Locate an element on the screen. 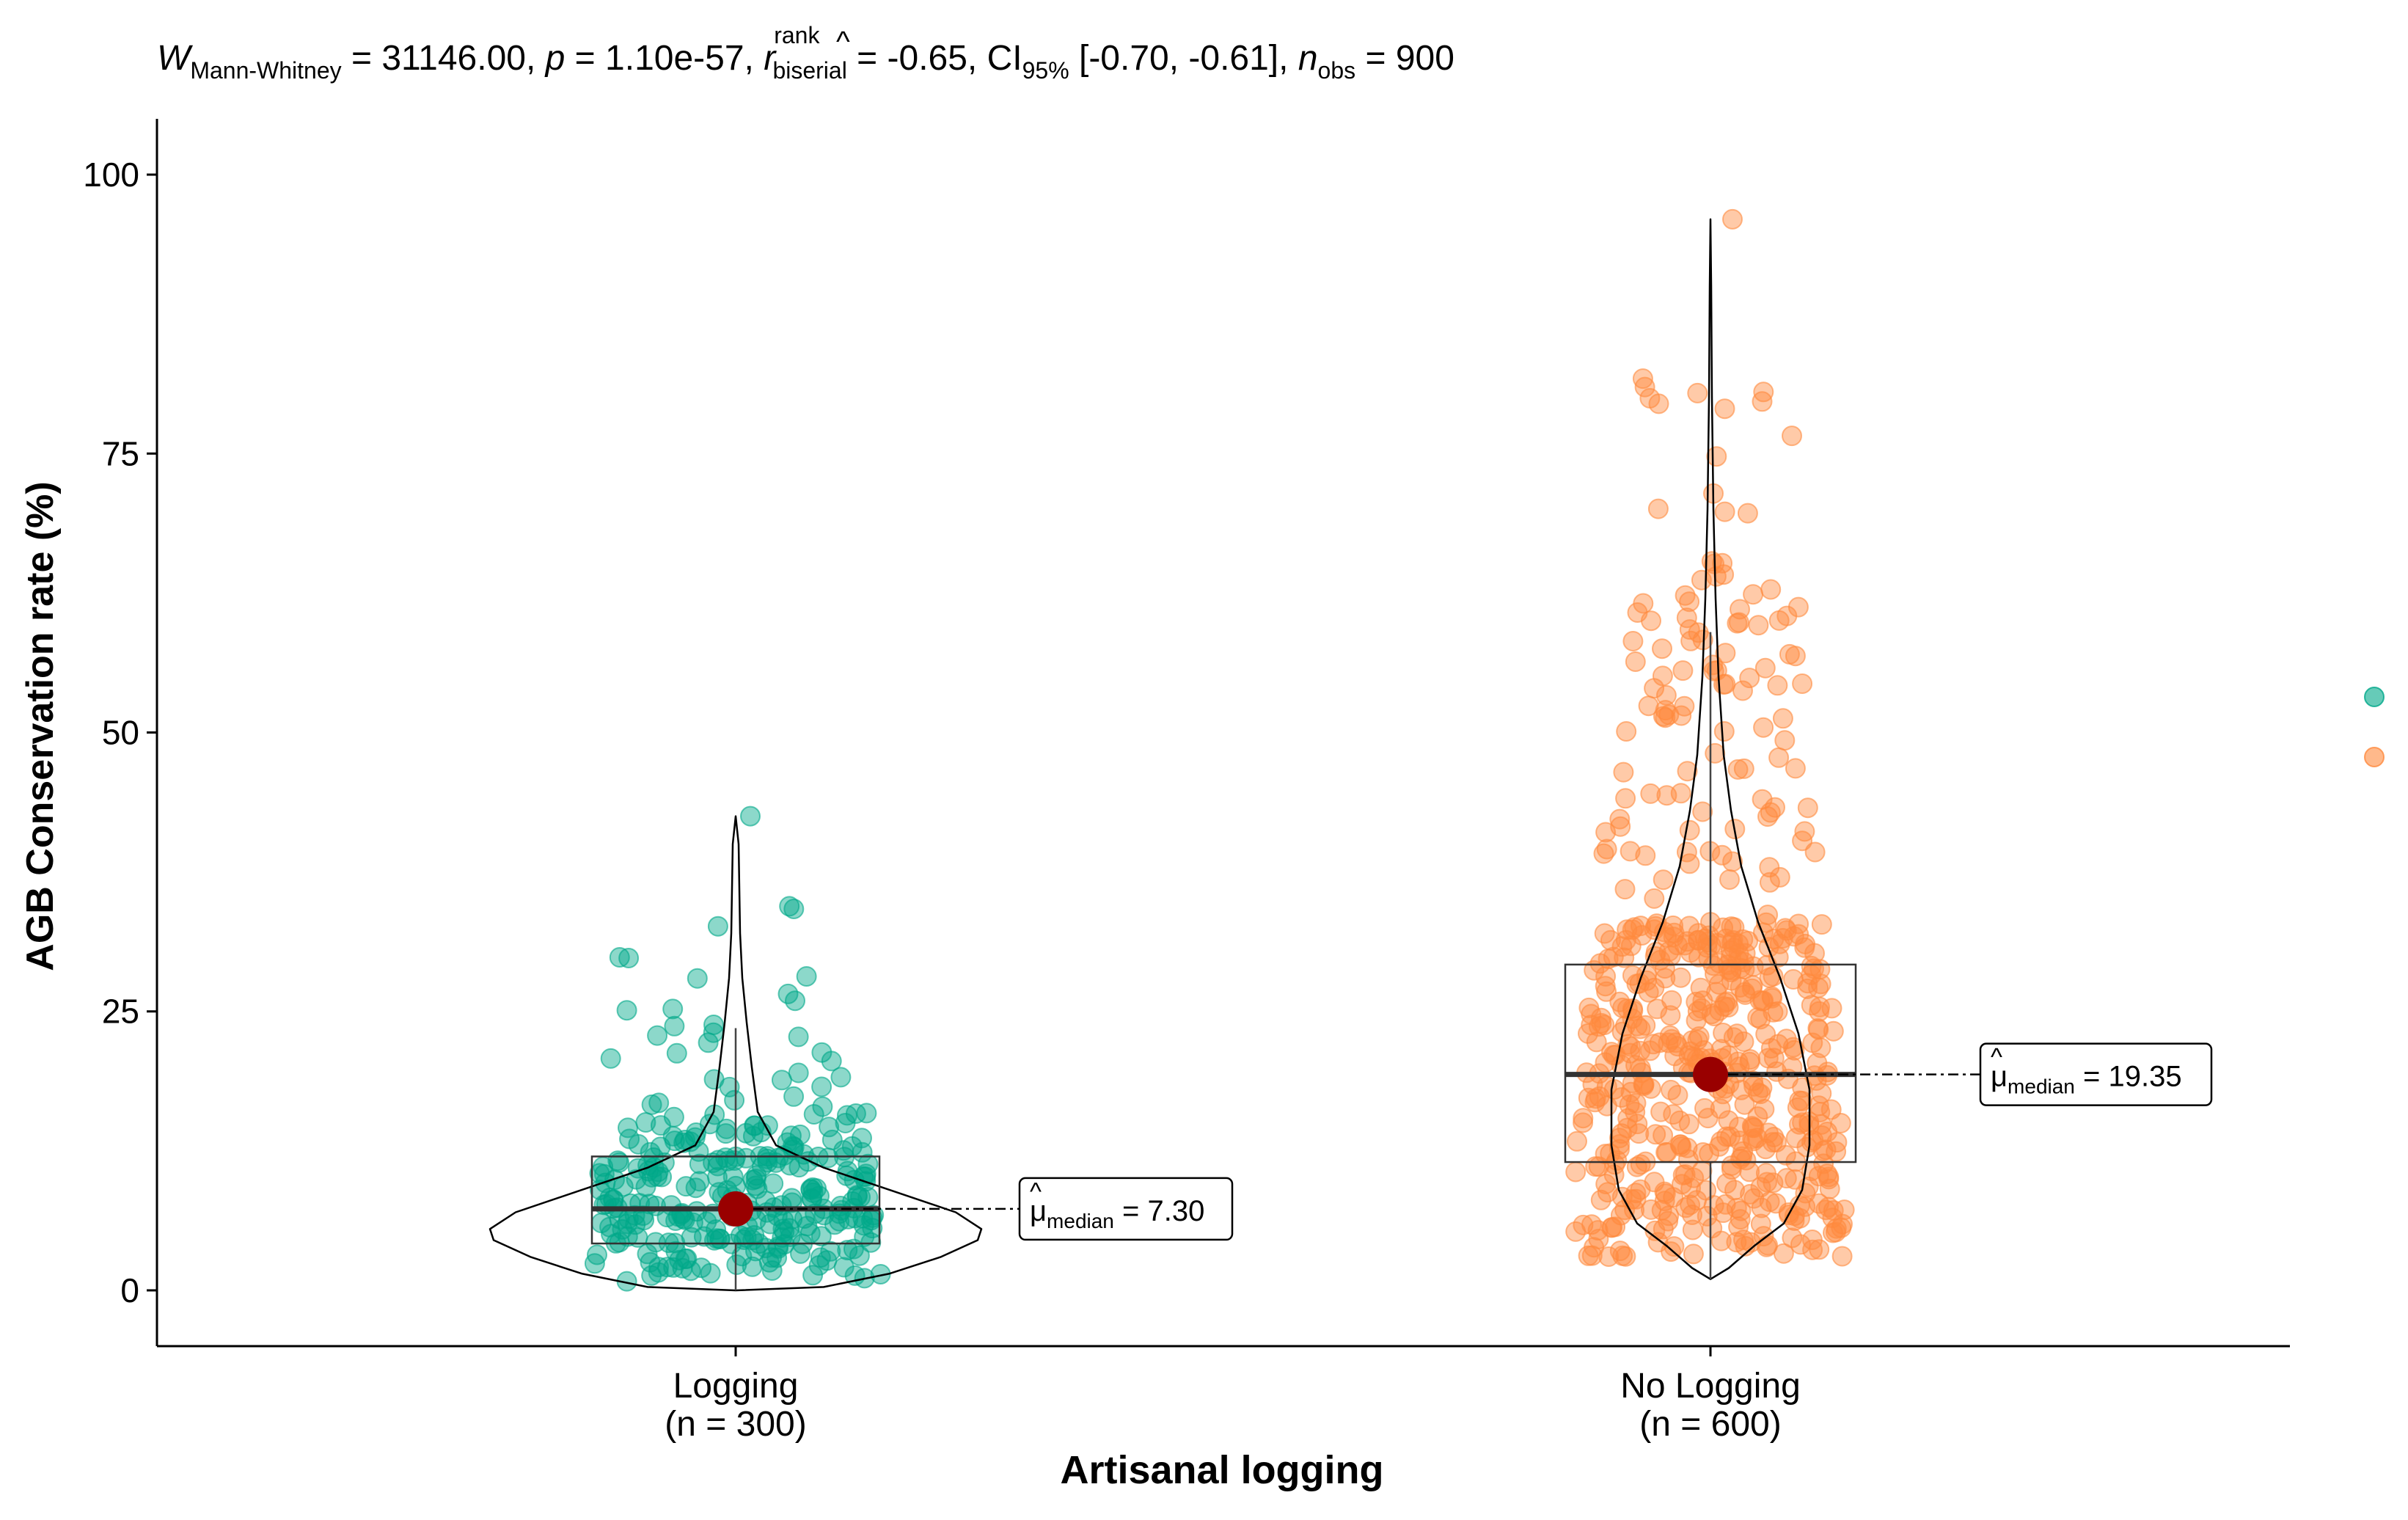 This screenshot has width=2408, height=1520. median-label-box is located at coordinates (2096, 1074).